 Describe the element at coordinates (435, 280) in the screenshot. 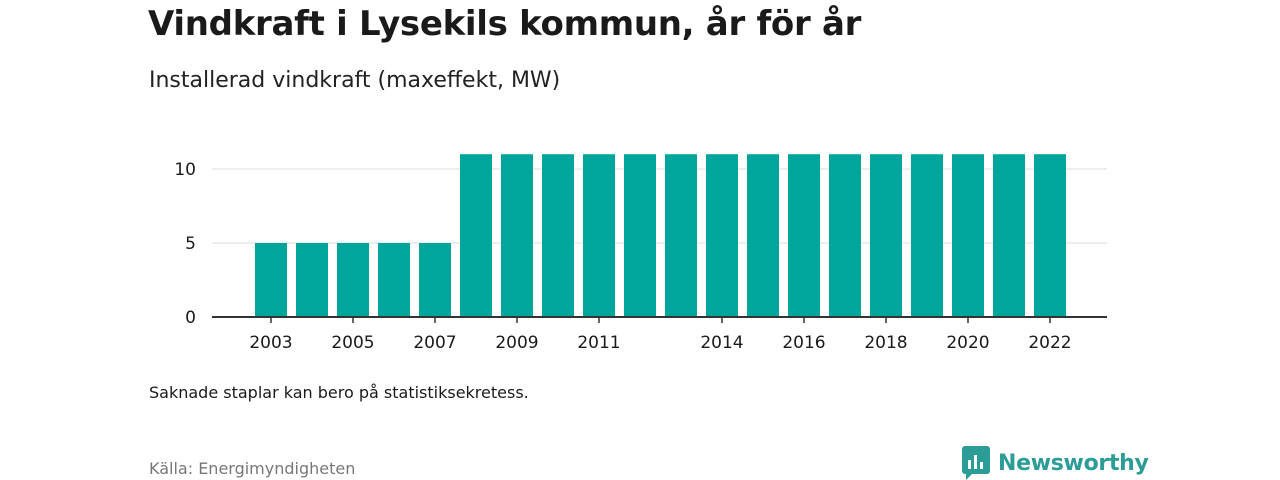

I see `bar-2007` at that location.